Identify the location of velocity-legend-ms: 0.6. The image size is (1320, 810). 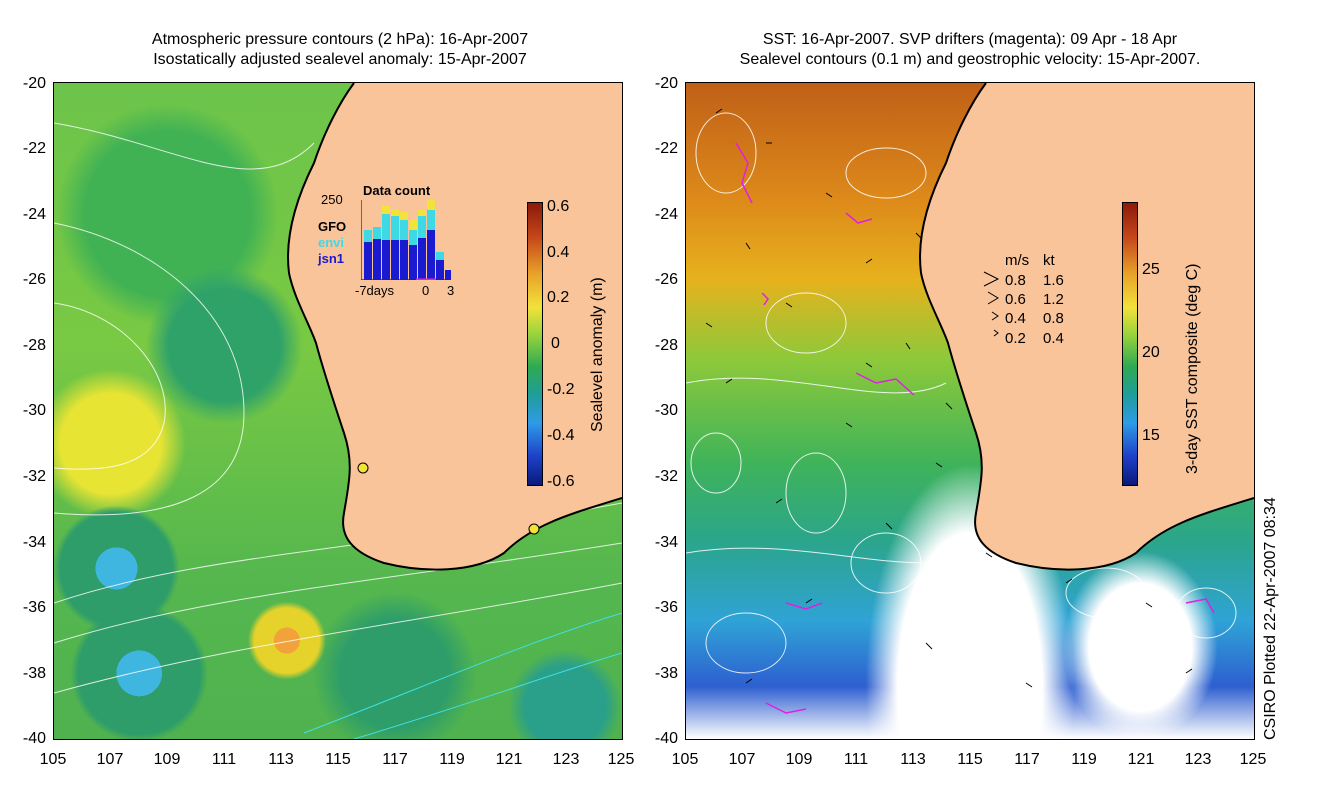
(1015, 299).